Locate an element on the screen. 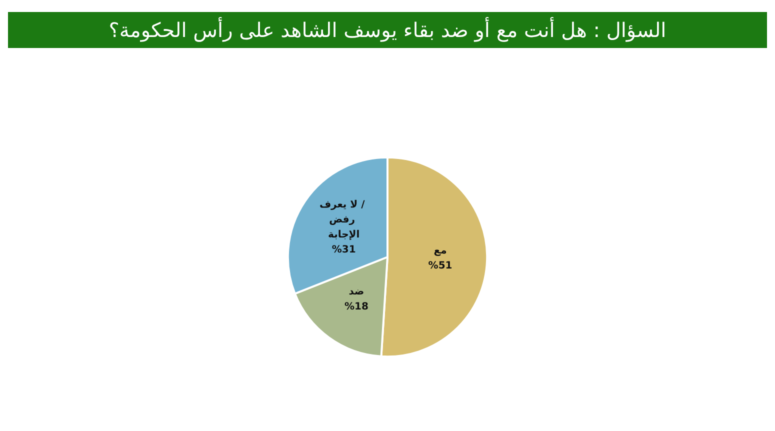  chart-title: السؤال : هل أنت مع أو ضد بقاء يوسف الشاهد على رأس الحكومة؟ is located at coordinates (387, 29).